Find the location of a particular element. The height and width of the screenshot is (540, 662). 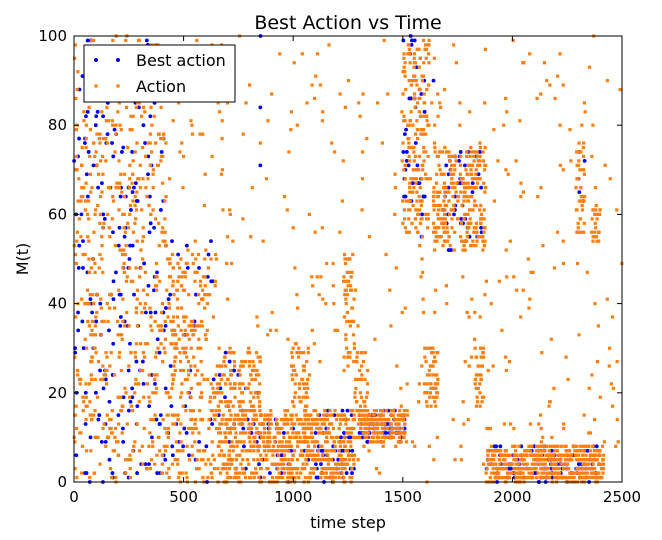

x-tick-label: 1000 is located at coordinates (293, 497).